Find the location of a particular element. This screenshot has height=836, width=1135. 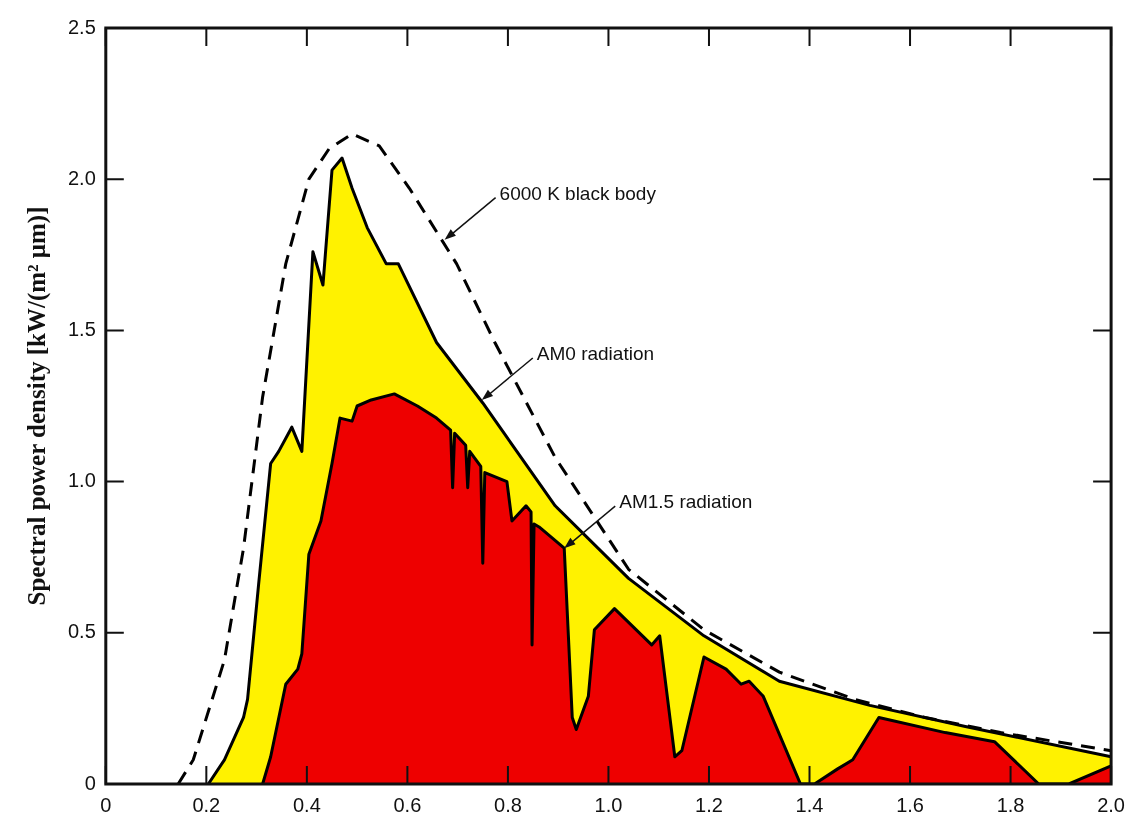

y-axis-title: Spectral power density [kW/(m² μm)] is located at coordinates (37, 406).